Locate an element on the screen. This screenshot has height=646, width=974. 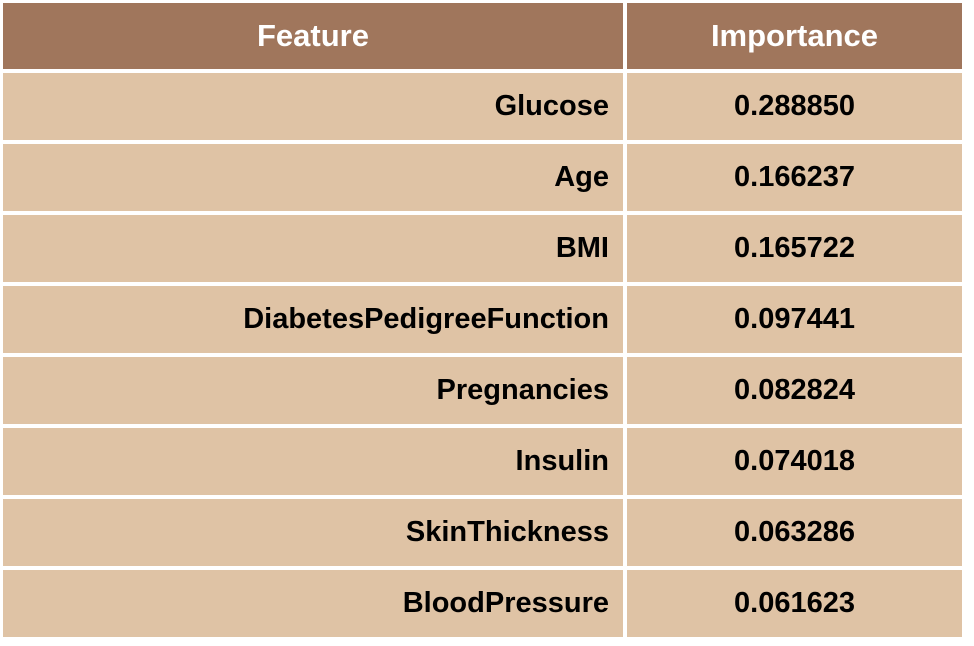
table-row: Age 0.166237 is located at coordinates (482, 177).